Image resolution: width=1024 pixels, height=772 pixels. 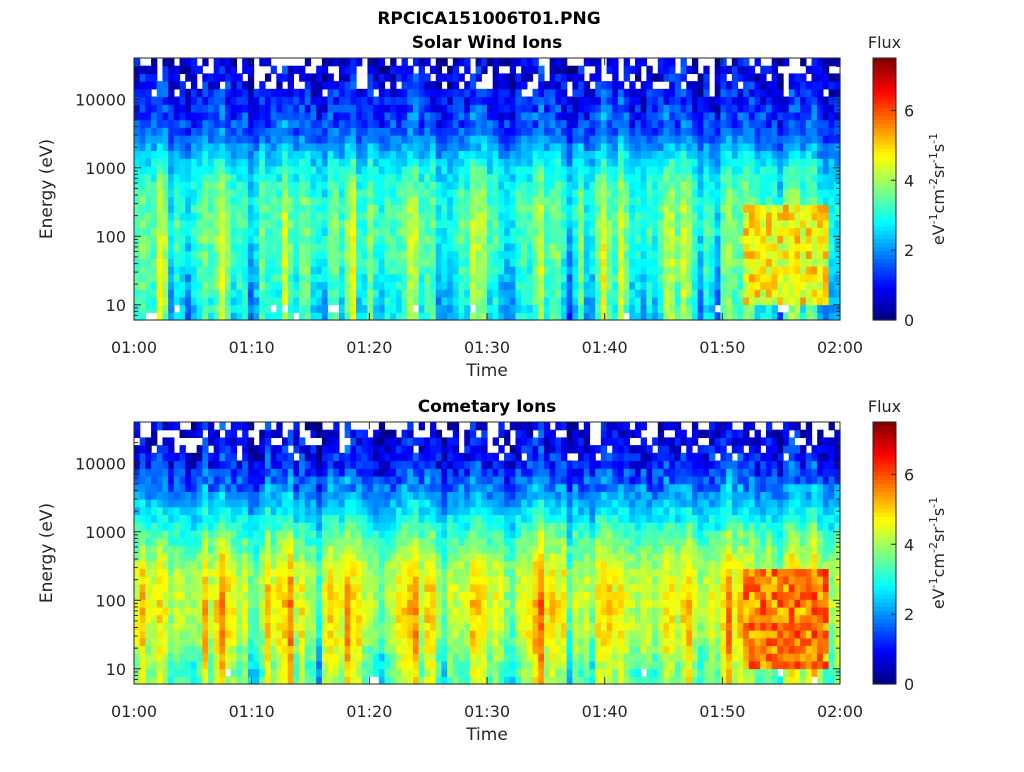 What do you see at coordinates (722, 347) in the screenshot?
I see `sw-x-tick-label: 01:50` at bounding box center [722, 347].